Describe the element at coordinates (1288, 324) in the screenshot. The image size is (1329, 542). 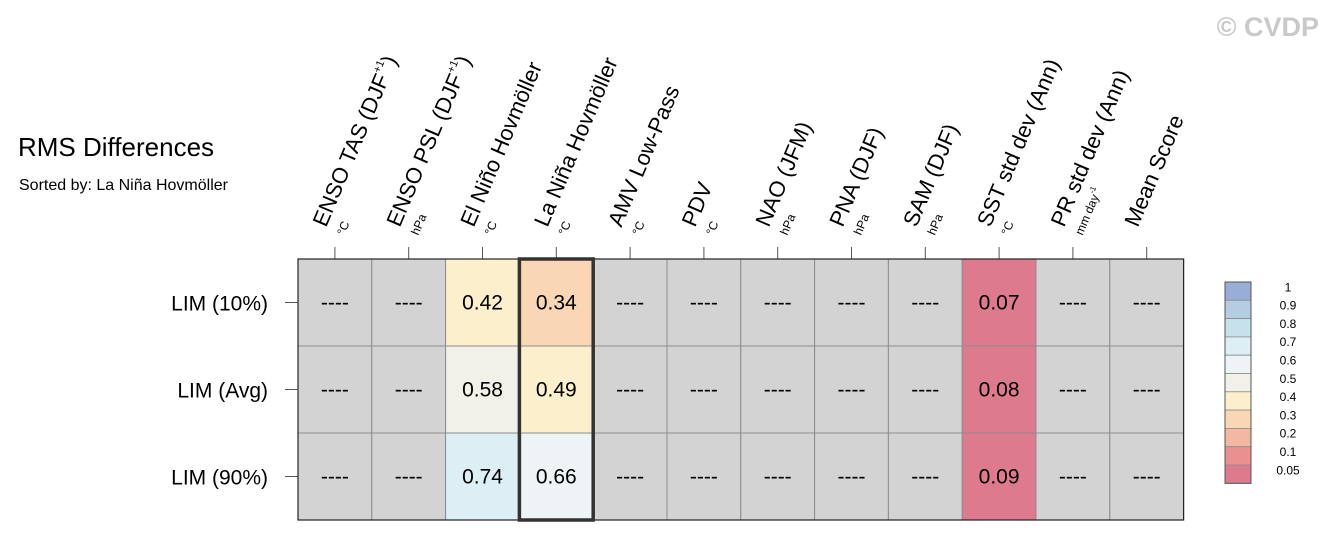
I see `colorbar-label: 0.8` at that location.